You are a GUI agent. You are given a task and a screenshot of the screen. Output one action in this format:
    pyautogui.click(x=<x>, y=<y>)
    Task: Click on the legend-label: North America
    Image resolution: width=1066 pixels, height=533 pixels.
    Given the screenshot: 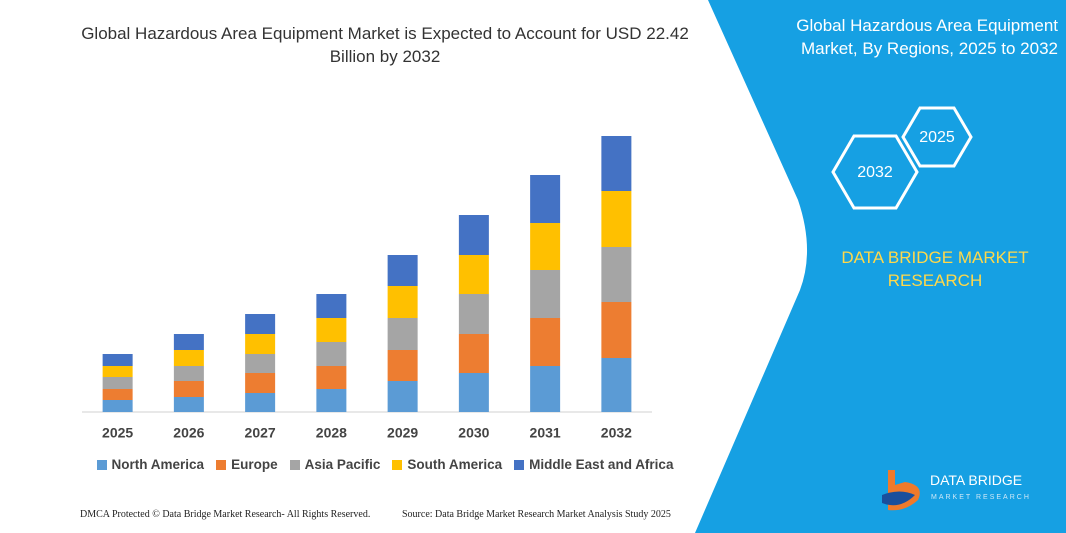 What is the action you would take?
    pyautogui.click(x=158, y=464)
    